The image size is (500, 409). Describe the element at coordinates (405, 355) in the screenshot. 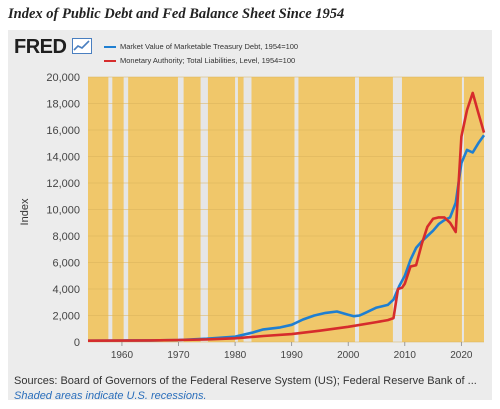

I see `x-tick-label: 2010` at that location.